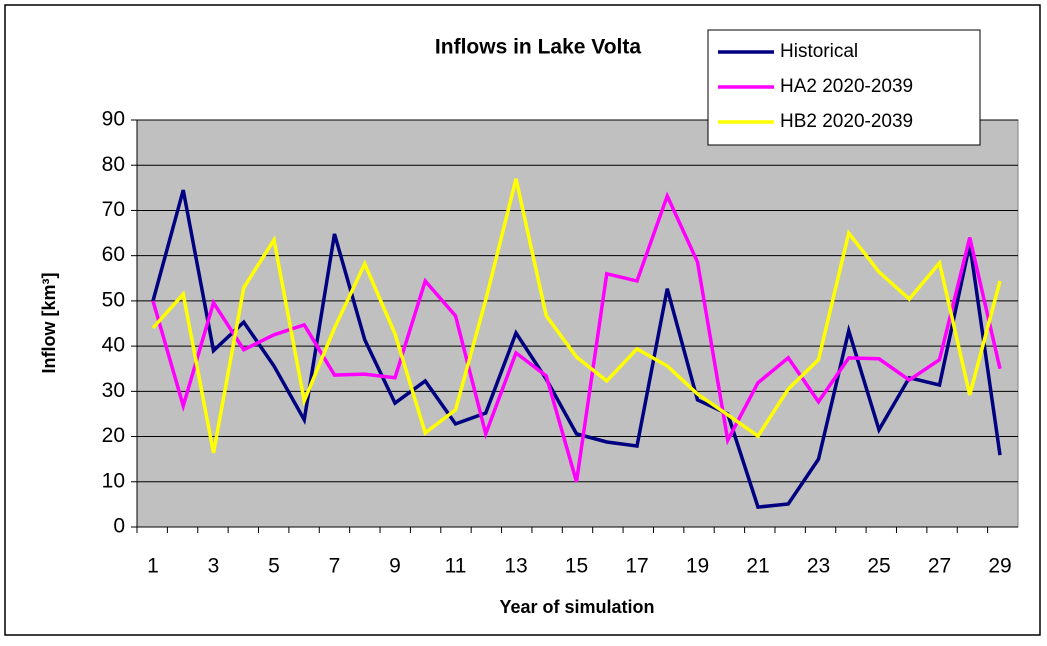 This screenshot has width=1047, height=646. Describe the element at coordinates (113, 119) in the screenshot. I see `y-tick-label: 90` at that location.